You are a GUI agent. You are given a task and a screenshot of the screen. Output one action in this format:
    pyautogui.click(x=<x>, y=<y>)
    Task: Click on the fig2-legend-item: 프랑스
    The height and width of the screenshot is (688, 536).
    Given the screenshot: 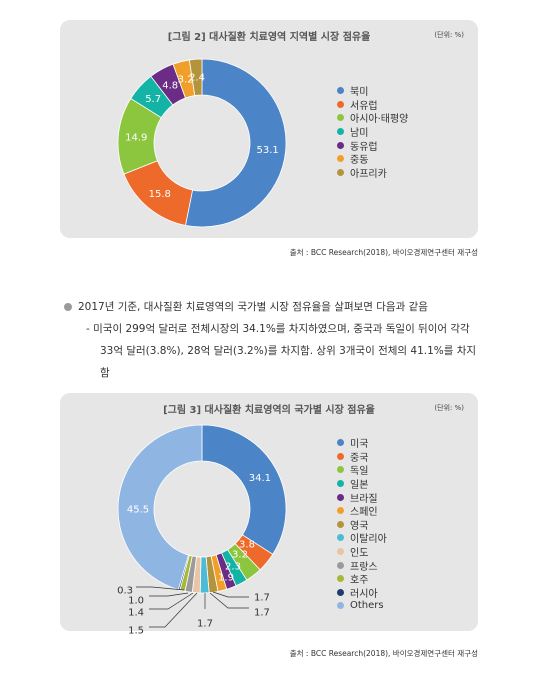 What is the action you would take?
    pyautogui.click(x=362, y=565)
    